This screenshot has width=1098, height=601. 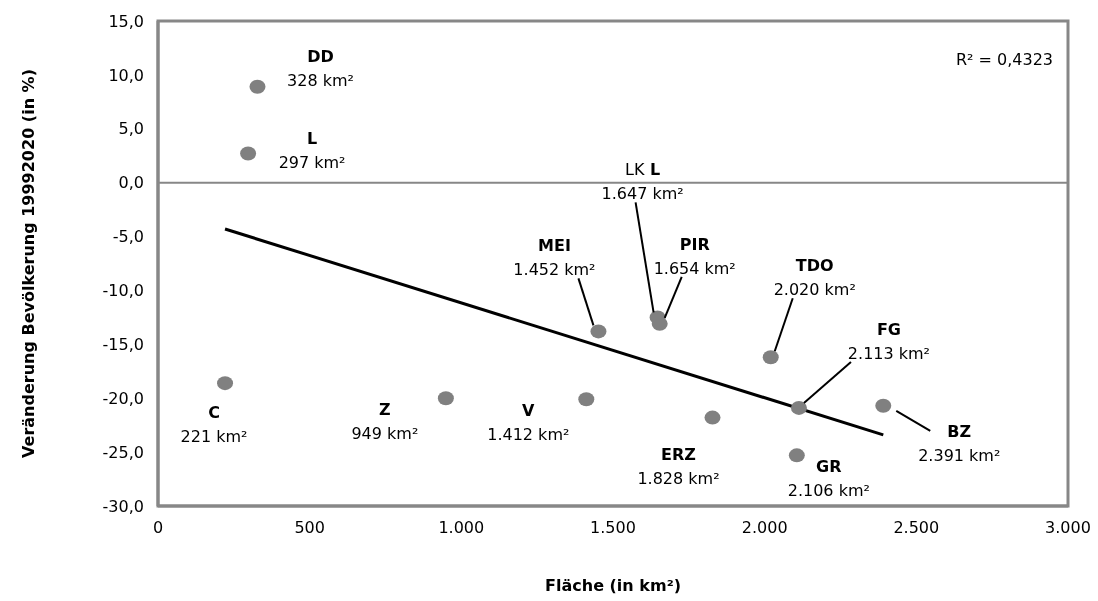 What do you see at coordinates (309, 528) in the screenshot?
I see `x-tick-label: 500` at bounding box center [309, 528].